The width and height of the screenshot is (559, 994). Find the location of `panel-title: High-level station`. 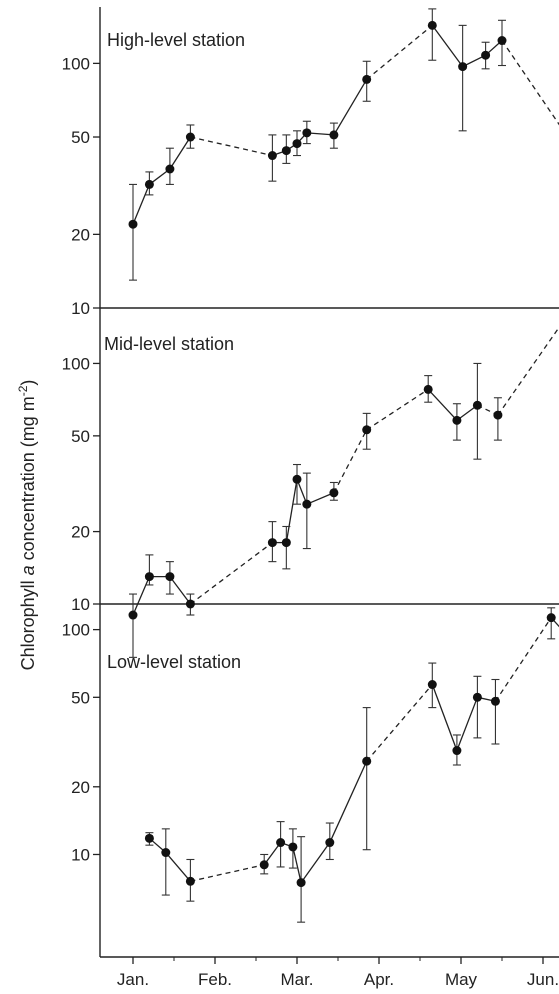

panel-title: High-level station is located at coordinates (176, 40).